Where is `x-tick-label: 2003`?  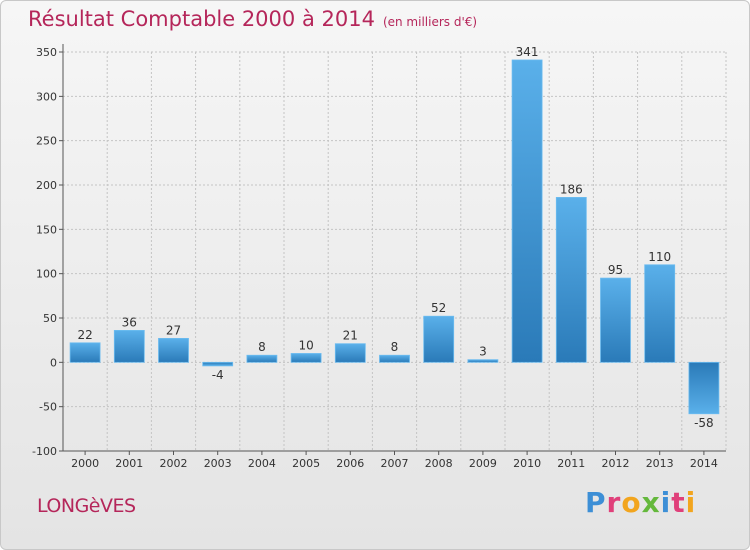 x-tick-label: 2003 is located at coordinates (218, 463).